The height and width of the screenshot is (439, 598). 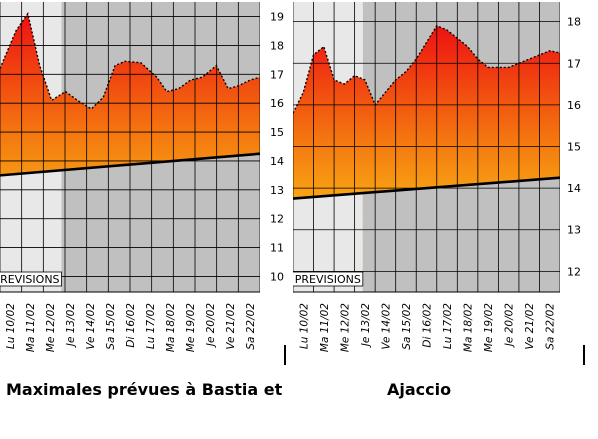 I want to click on ajaccio-xtick-5: Sa 15/02, so click(x=407, y=326).